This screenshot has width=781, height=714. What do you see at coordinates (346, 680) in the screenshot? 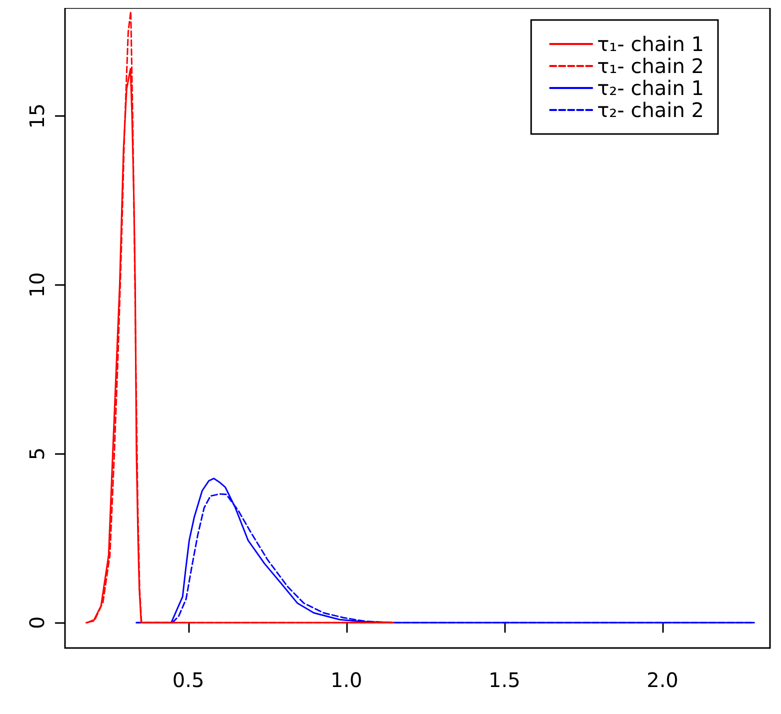
I see `x-tick-label: 1.0` at bounding box center [346, 680].